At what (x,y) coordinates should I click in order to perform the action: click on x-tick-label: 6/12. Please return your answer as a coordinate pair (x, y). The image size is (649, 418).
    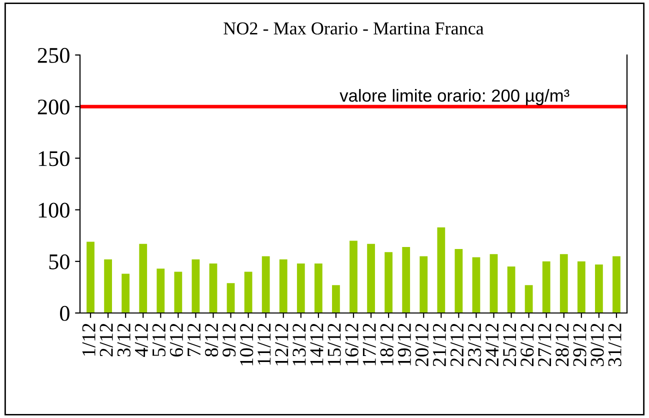
    Looking at the image, I should click on (177, 340).